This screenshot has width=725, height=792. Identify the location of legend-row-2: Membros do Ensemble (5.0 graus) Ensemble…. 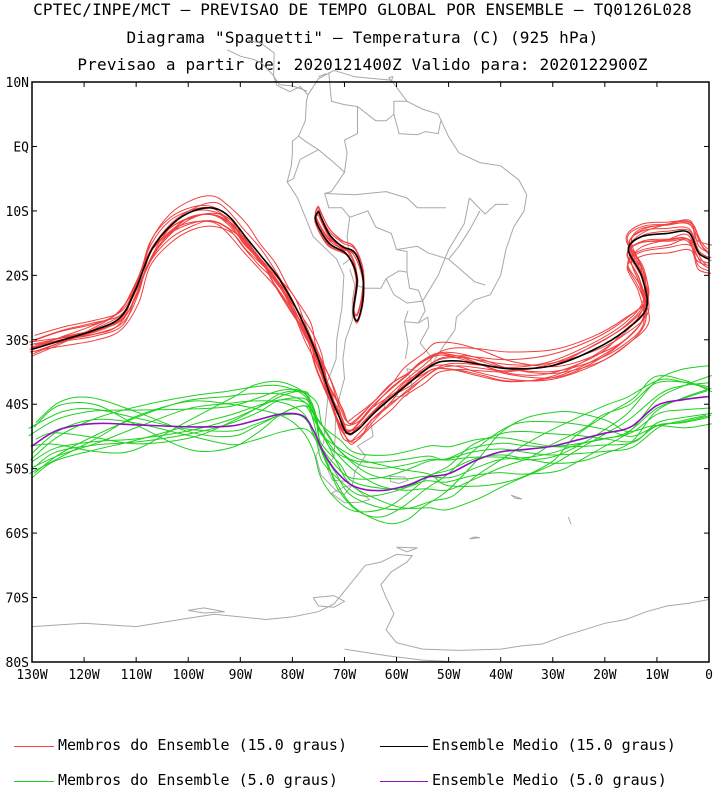
(362, 781).